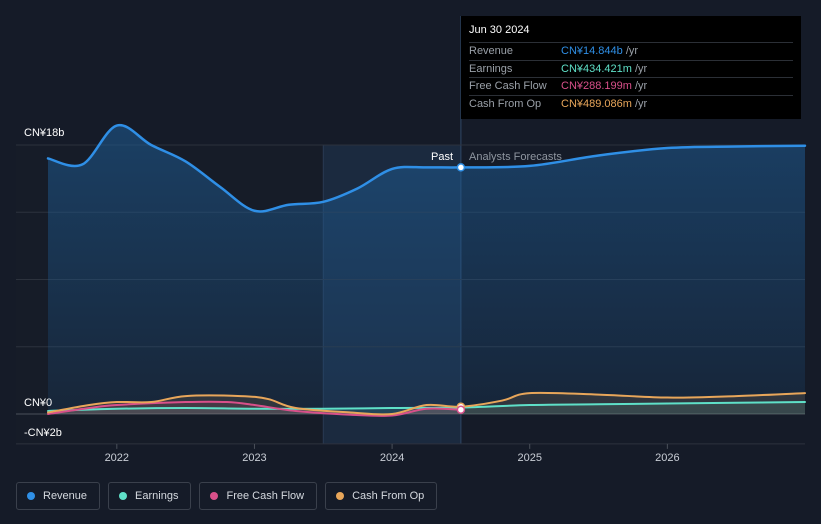 The width and height of the screenshot is (821, 524). Describe the element at coordinates (392, 458) in the screenshot. I see `x-tick-label: 2024` at that location.